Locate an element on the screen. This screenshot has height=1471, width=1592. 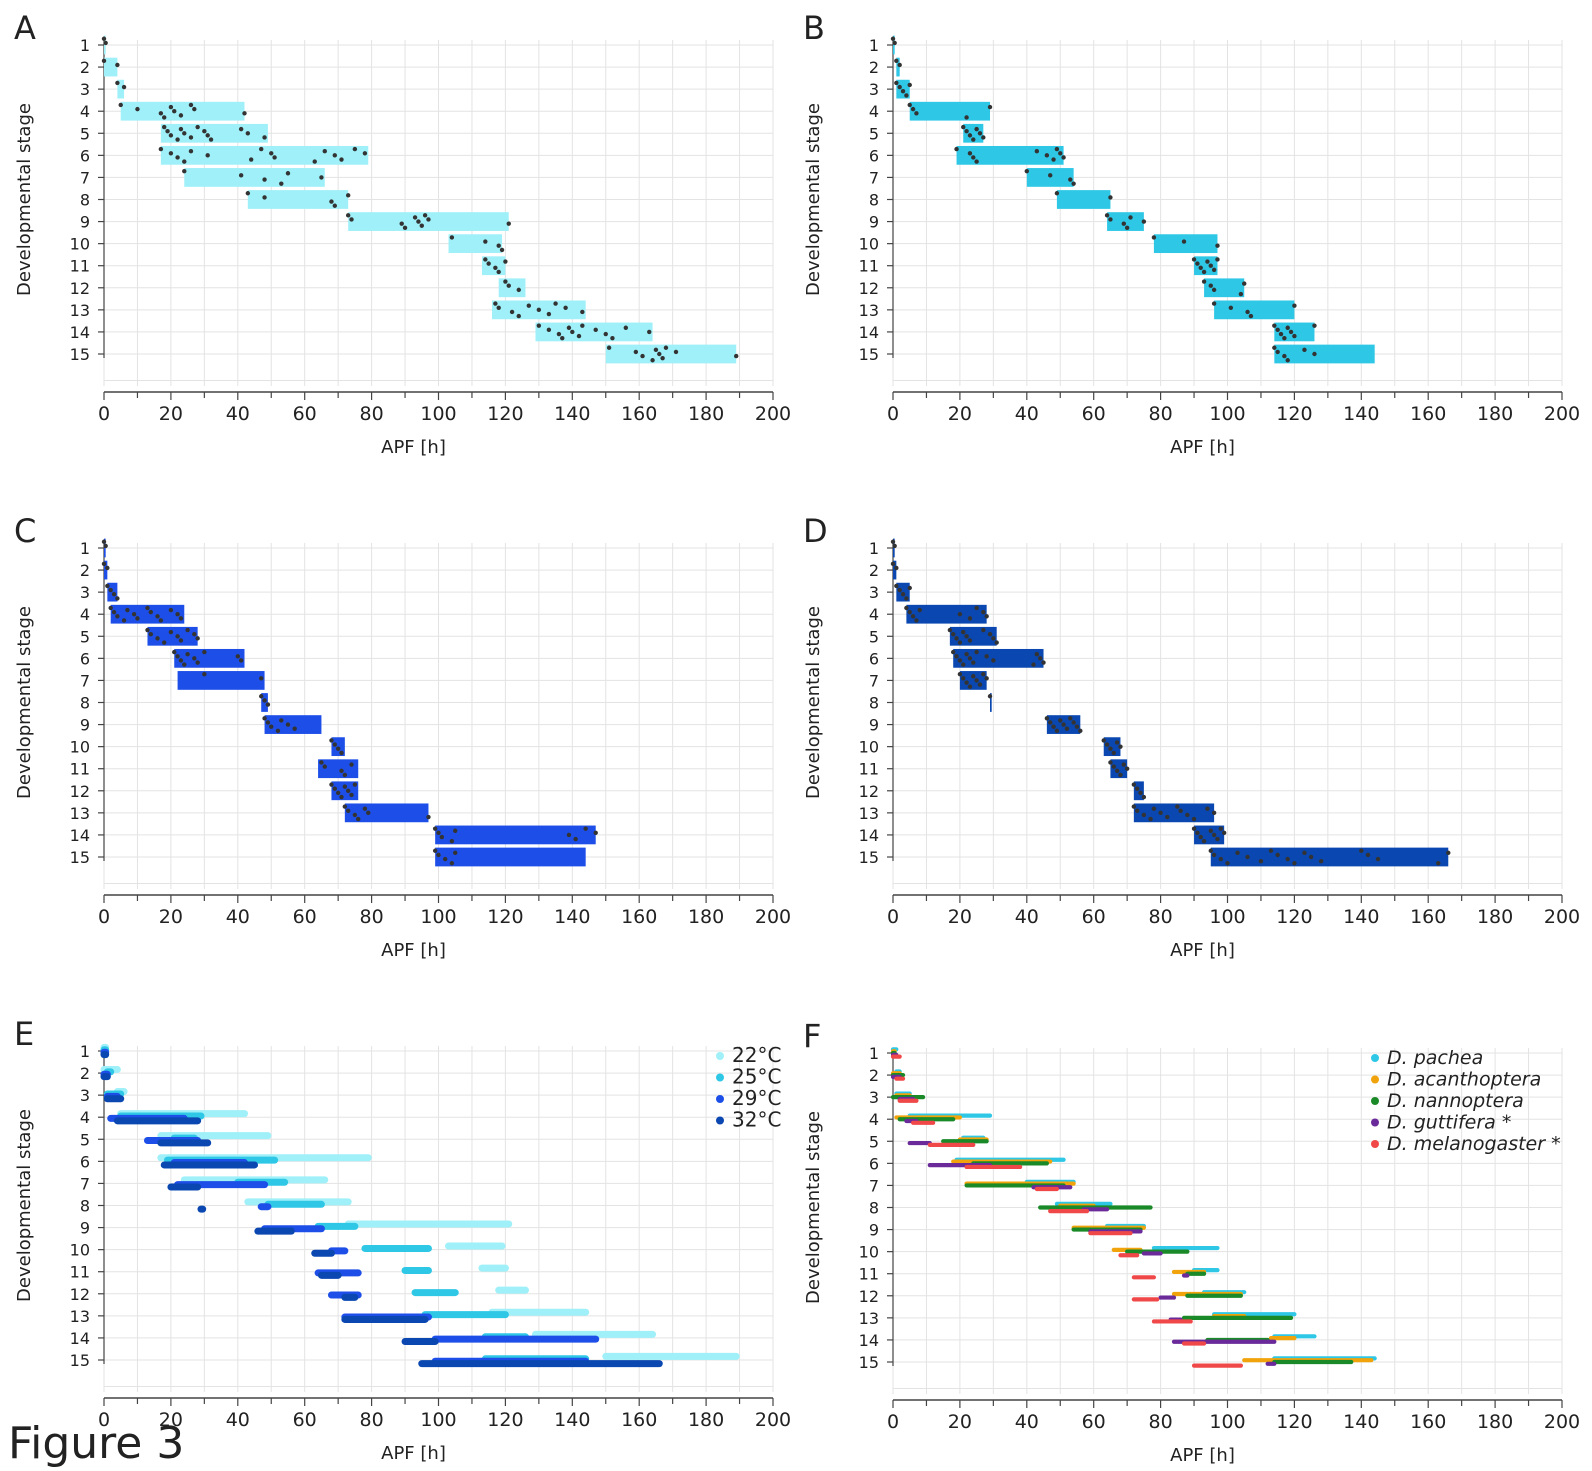
panel-label: B is located at coordinates (814, 28).